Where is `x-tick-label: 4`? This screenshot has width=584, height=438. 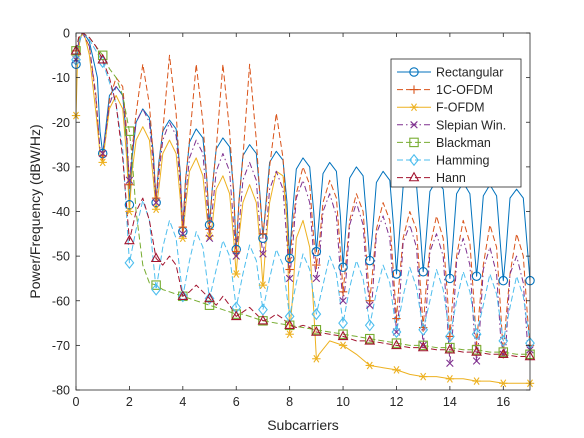 x-tick-label: 4 is located at coordinates (182, 402).